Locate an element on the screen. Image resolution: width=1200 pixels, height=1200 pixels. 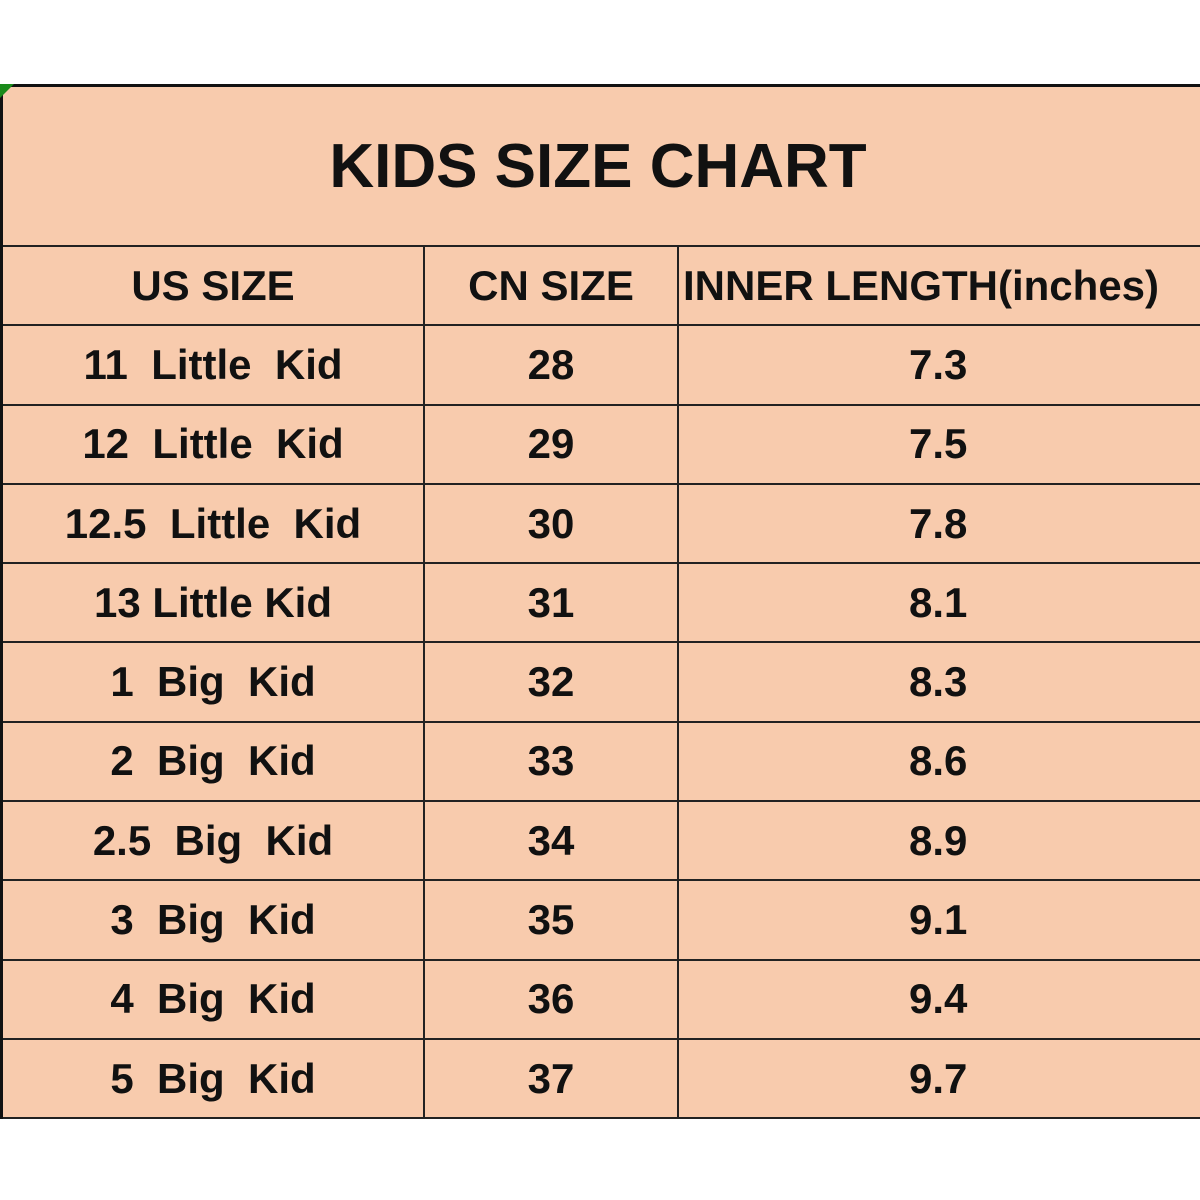
table-row: 2 Big Kid 33 8.6 is located at coordinates (601, 762).